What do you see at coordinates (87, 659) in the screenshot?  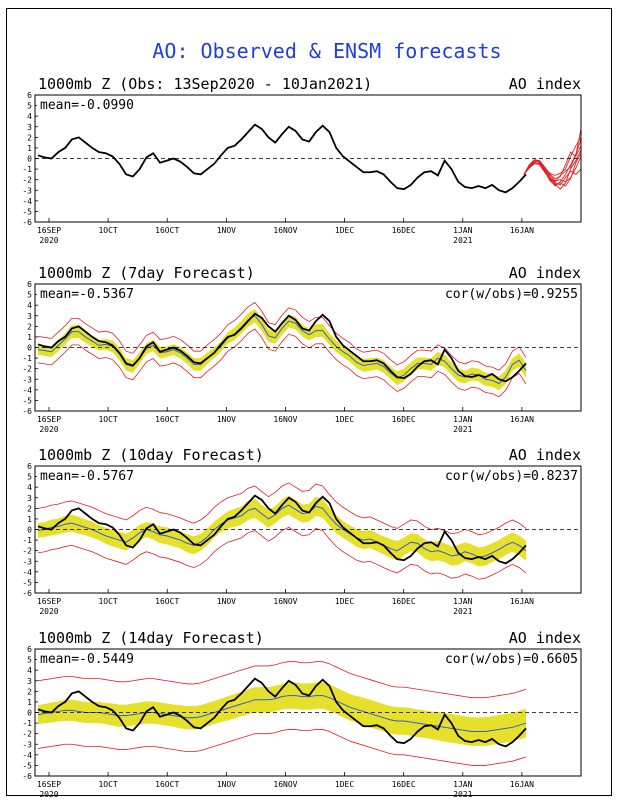 I see `mean-label: mean=-0.5449` at bounding box center [87, 659].